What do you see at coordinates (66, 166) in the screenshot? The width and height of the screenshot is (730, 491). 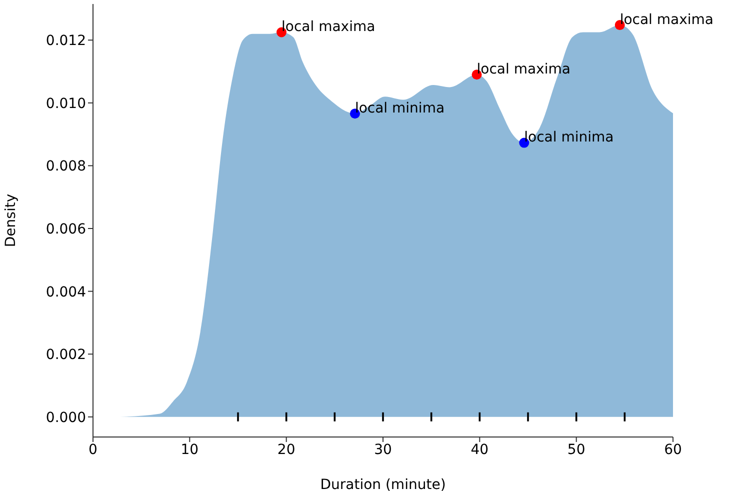 I see `y-tick-label: 0.008` at bounding box center [66, 166].